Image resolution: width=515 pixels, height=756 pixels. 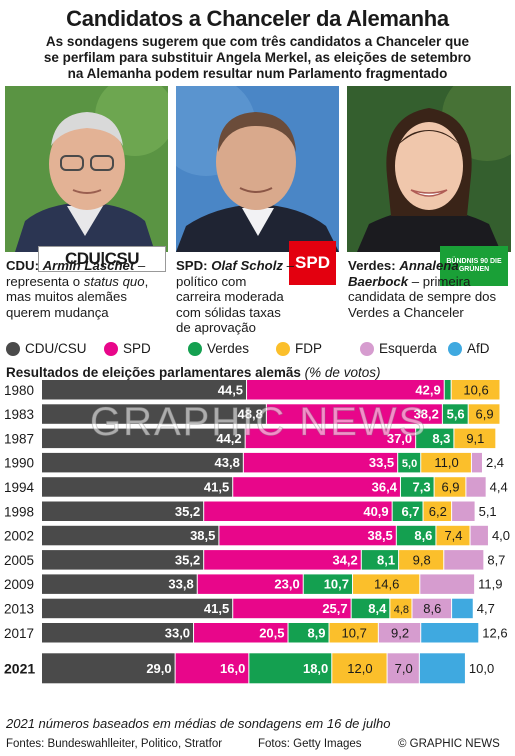 I want to click on legend-item-fdp: FDP, so click(x=299, y=348).